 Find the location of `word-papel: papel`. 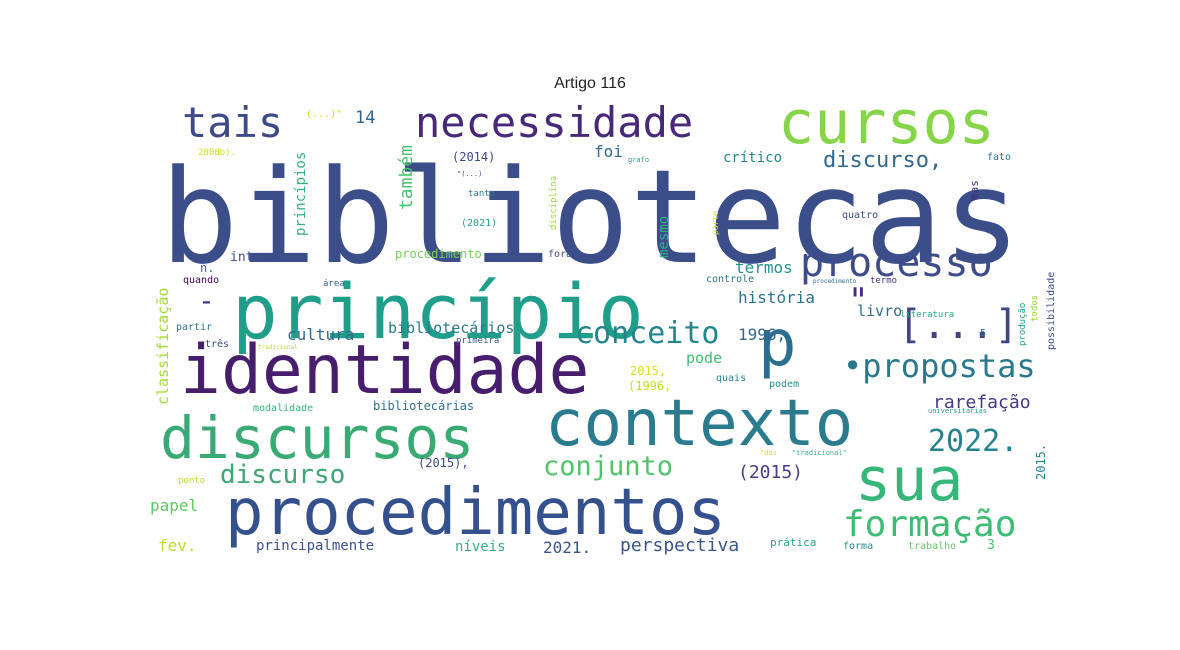

word-papel: papel is located at coordinates (174, 505).